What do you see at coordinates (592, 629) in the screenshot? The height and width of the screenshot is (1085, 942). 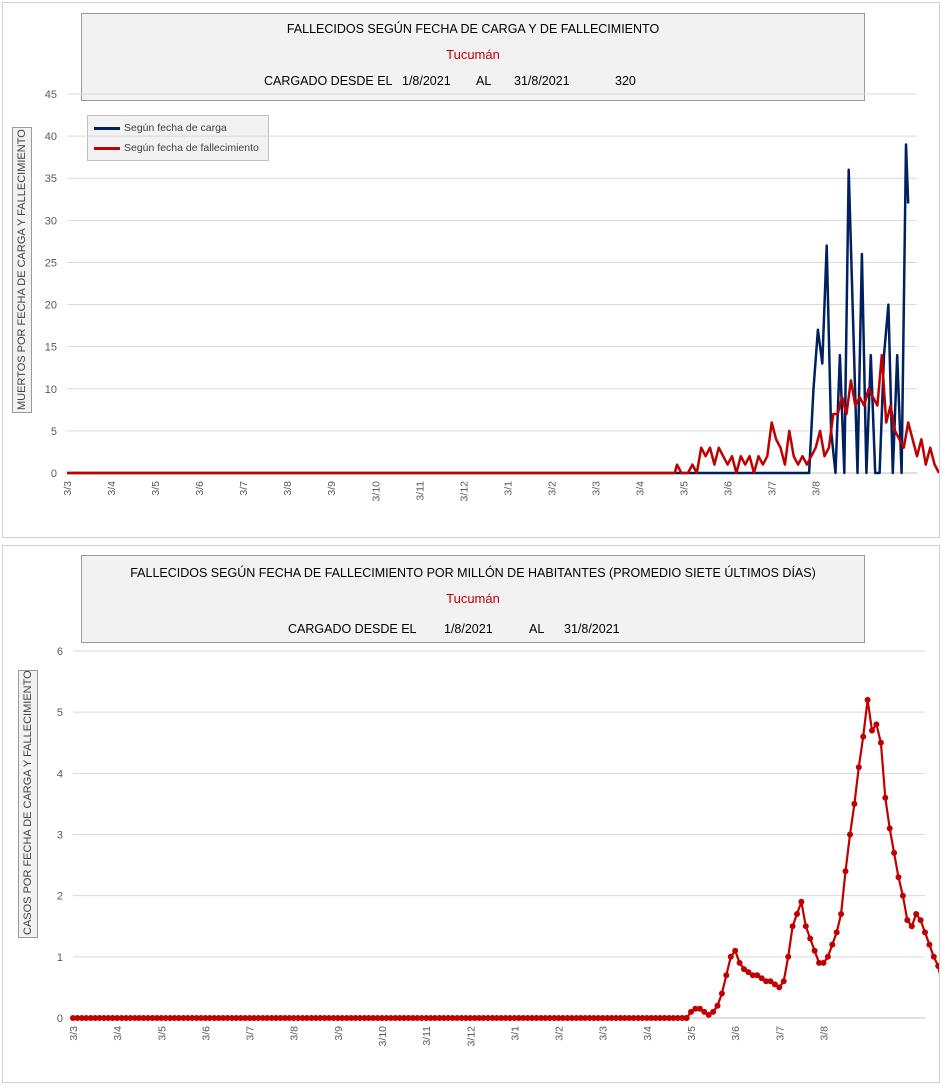 I see `info-to-2: 31/8/2021` at bounding box center [592, 629].